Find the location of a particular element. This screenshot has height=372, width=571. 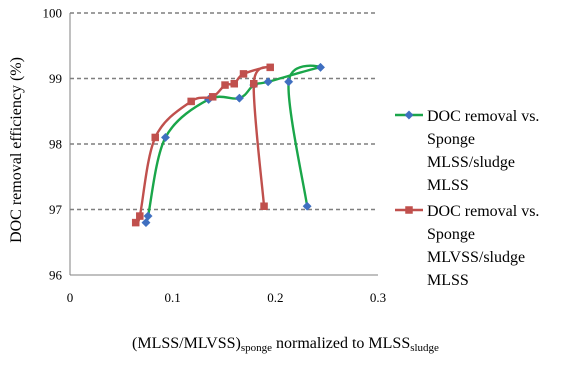

y-tick-label: 97 is located at coordinates (56, 209).